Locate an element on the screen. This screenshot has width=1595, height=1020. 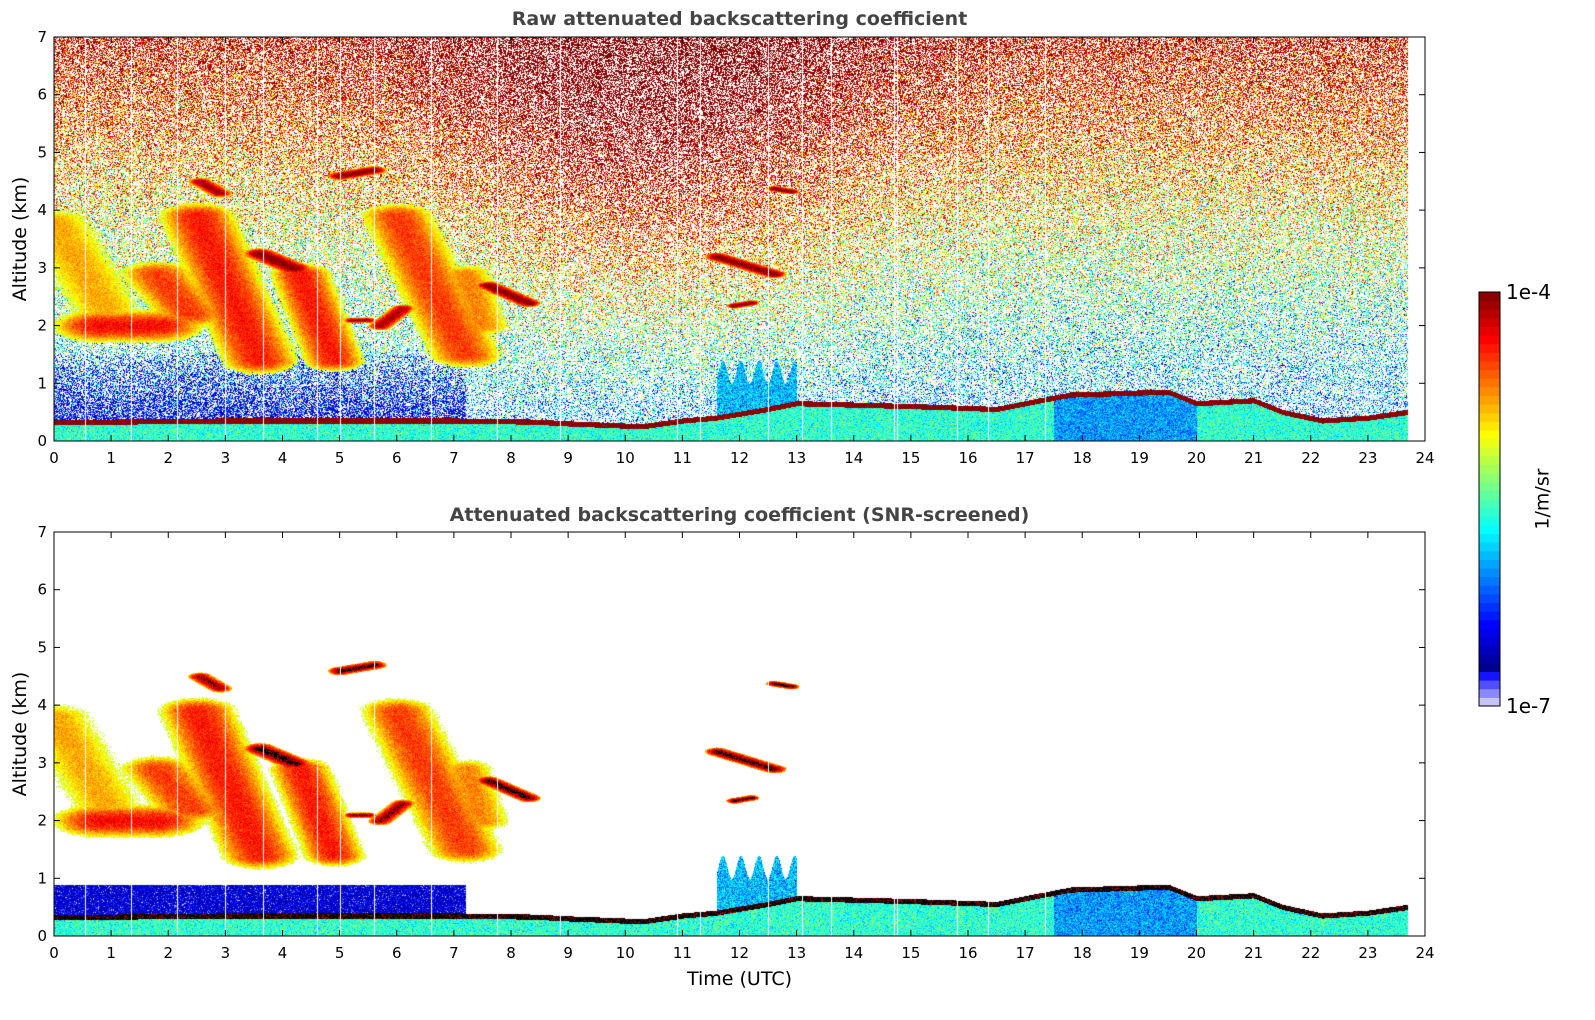
x-tick-label: 15 is located at coordinates (910, 953).